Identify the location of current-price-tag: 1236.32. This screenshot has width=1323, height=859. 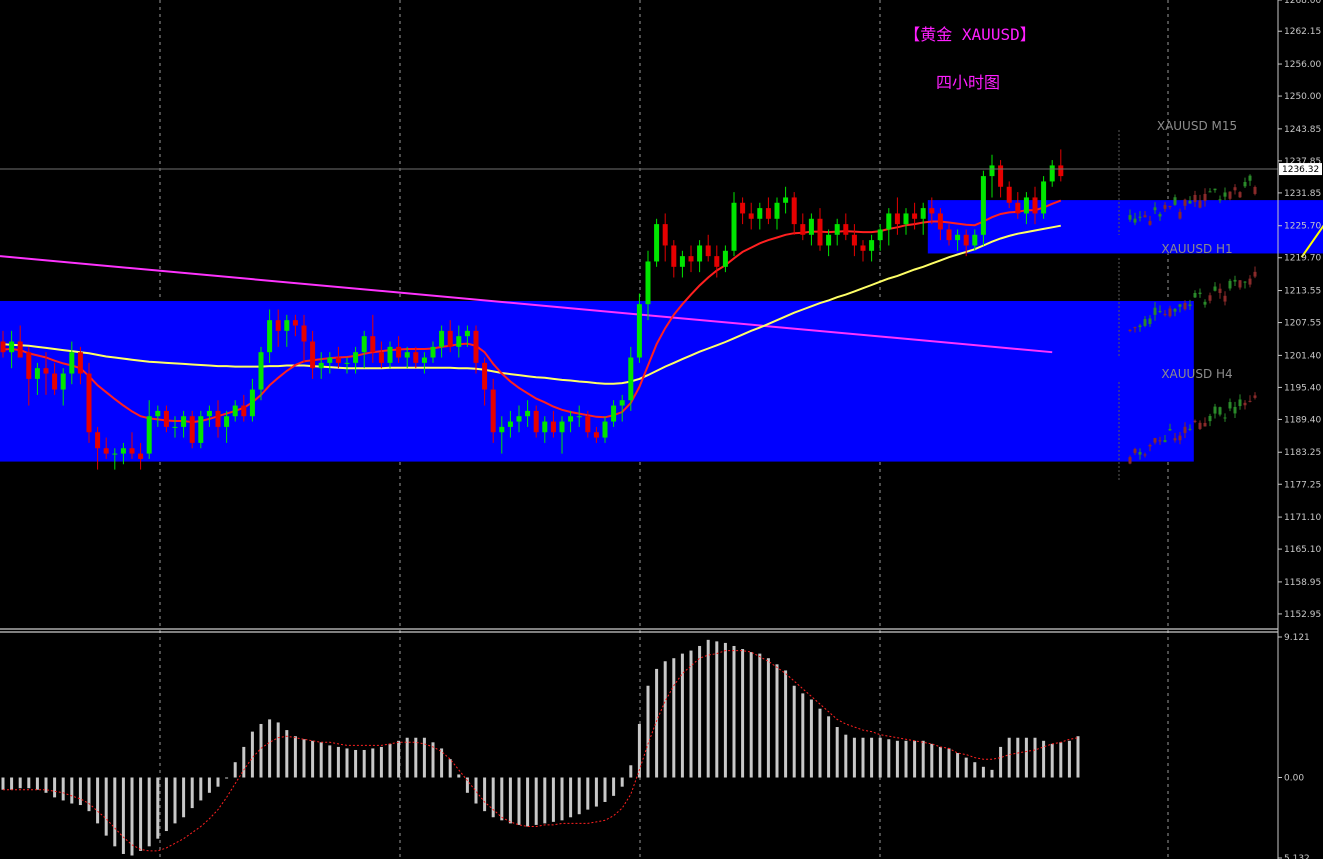
(1300, 169).